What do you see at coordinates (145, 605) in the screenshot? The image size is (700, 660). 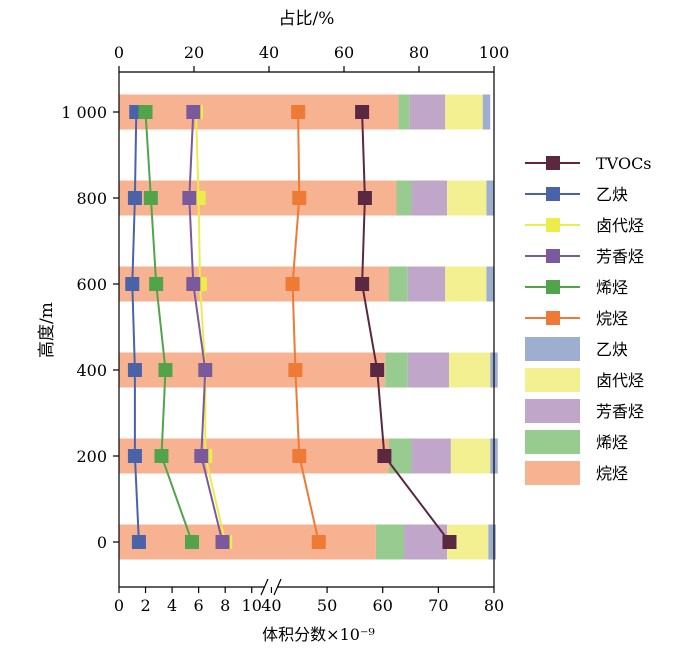 I see `bottom-tick-label: 2` at bounding box center [145, 605].